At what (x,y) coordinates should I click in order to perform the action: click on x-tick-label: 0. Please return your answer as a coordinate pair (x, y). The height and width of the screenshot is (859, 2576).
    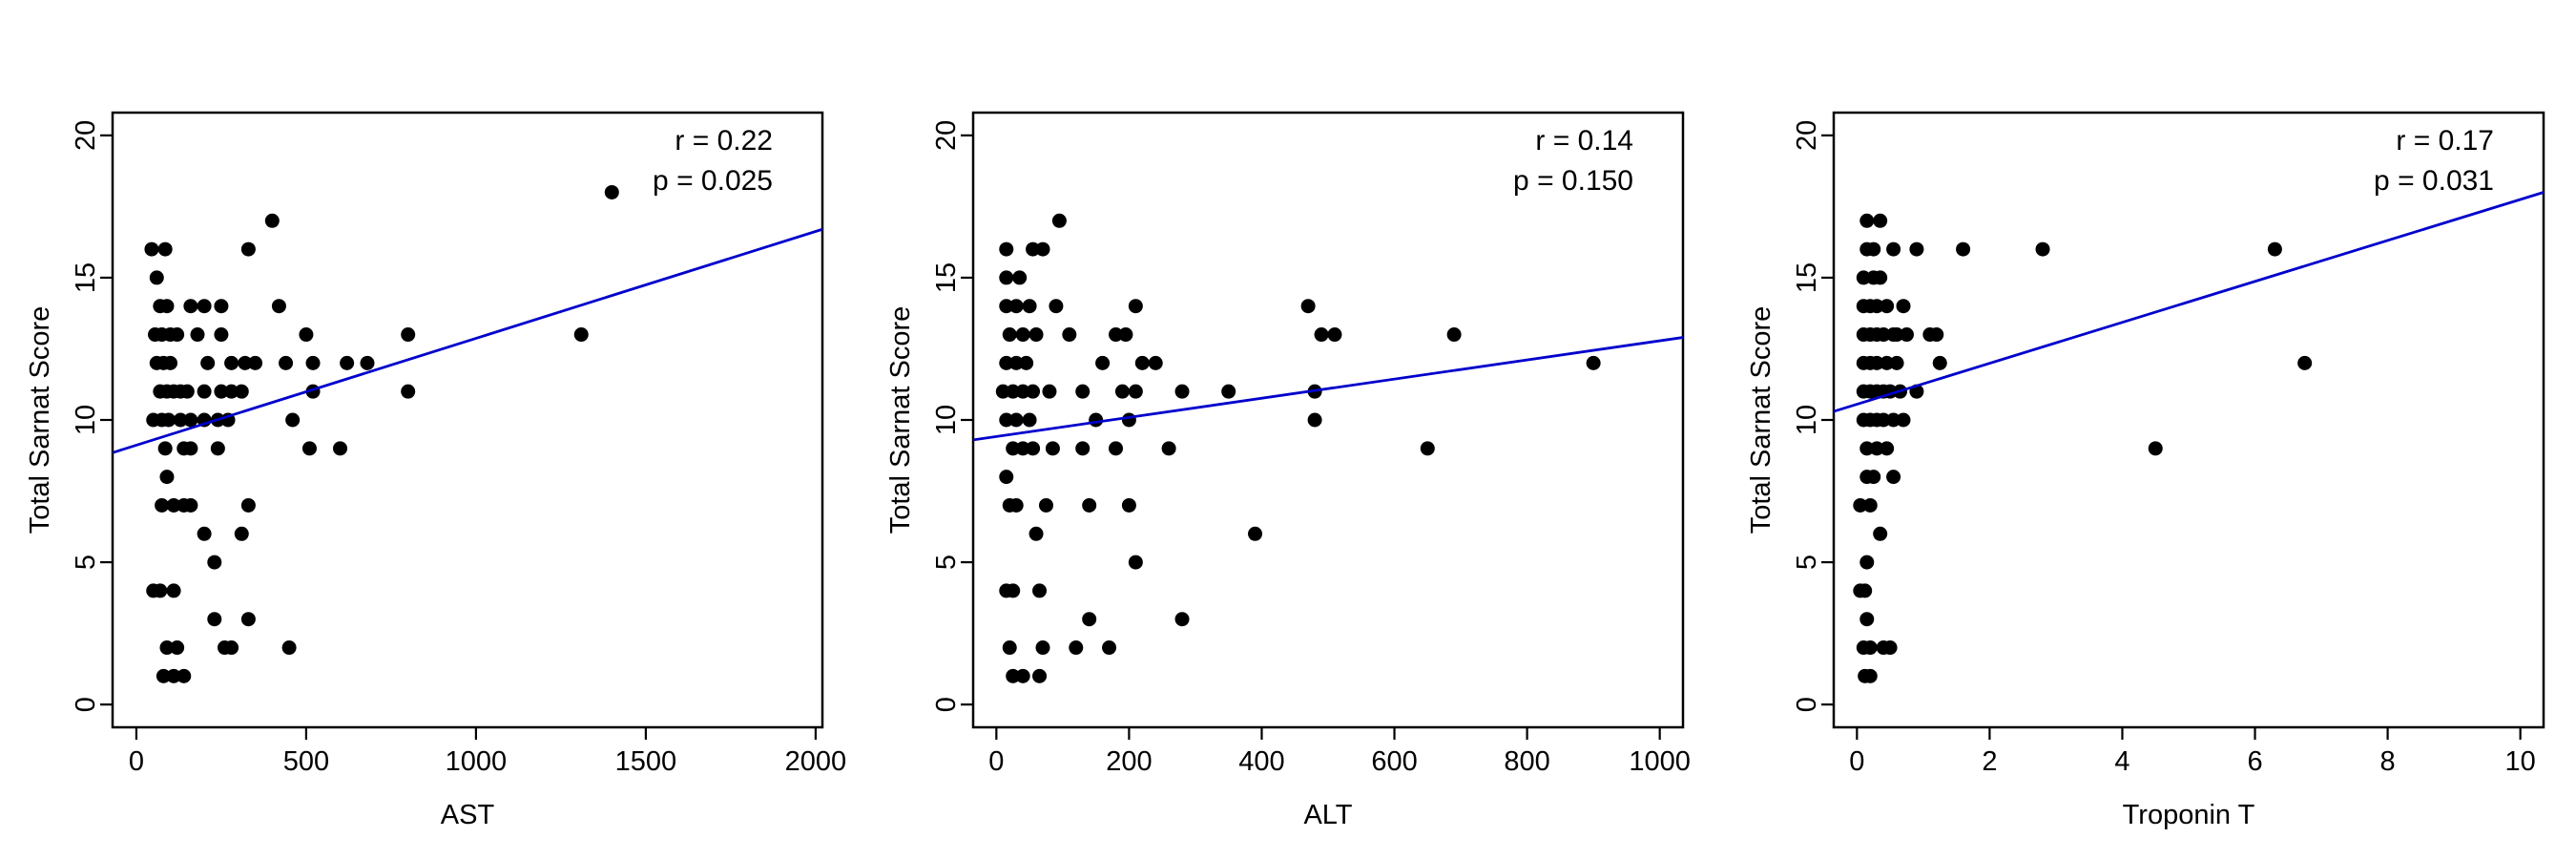
    Looking at the image, I should click on (136, 761).